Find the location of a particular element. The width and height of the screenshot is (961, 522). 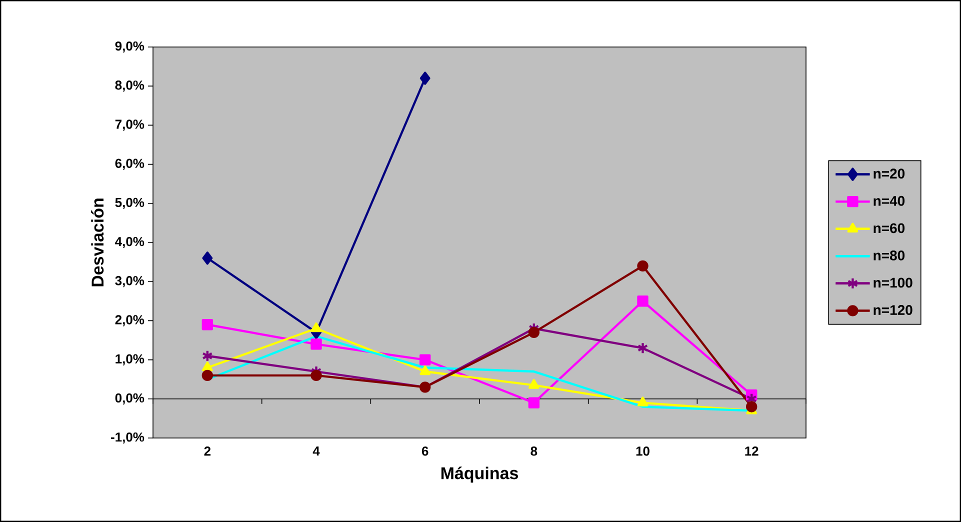

y-tick-label: 2,0% is located at coordinates (129, 320).